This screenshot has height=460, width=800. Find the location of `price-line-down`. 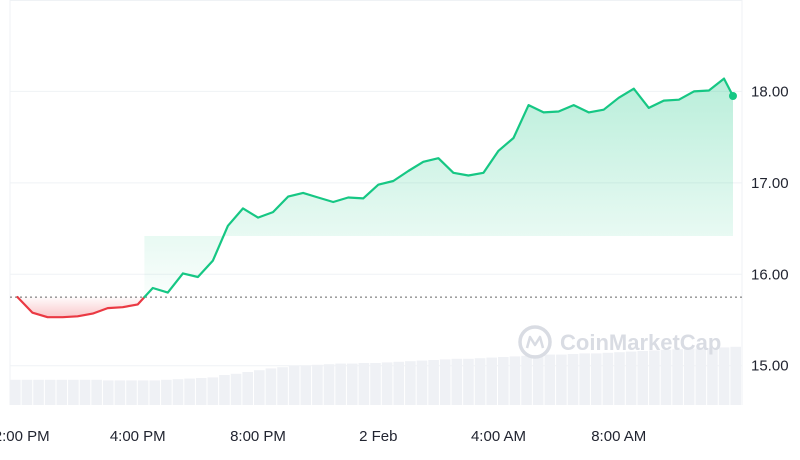

price-line-down is located at coordinates (81, 307).